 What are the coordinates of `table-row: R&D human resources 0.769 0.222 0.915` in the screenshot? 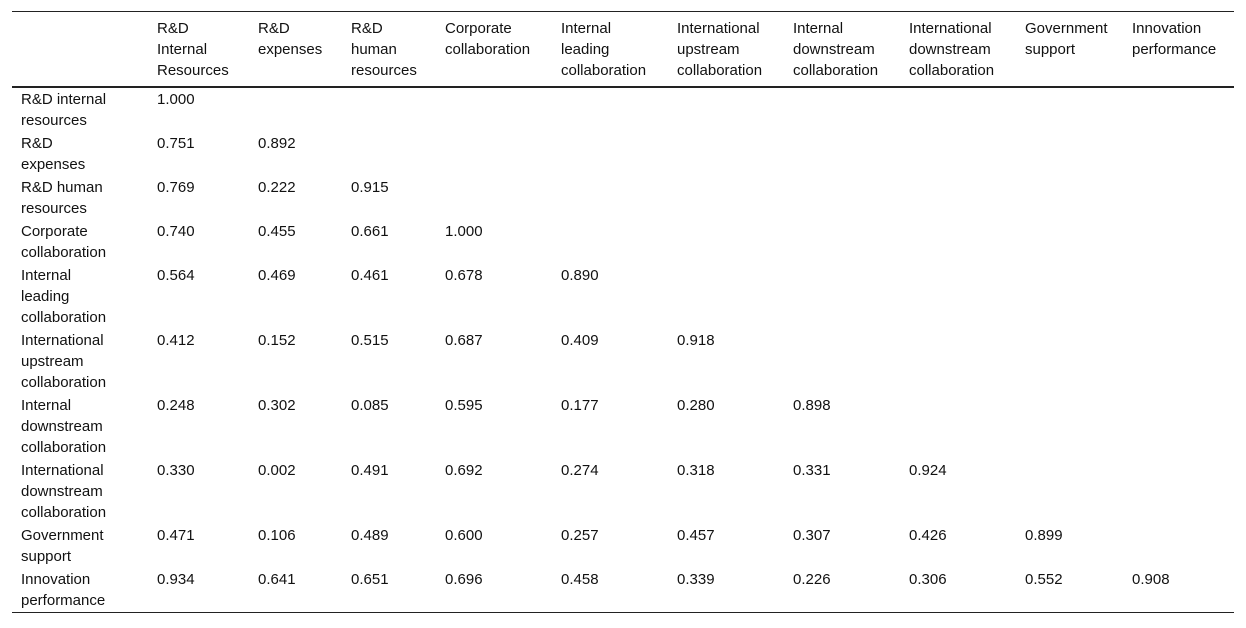 It's located at (623, 198).